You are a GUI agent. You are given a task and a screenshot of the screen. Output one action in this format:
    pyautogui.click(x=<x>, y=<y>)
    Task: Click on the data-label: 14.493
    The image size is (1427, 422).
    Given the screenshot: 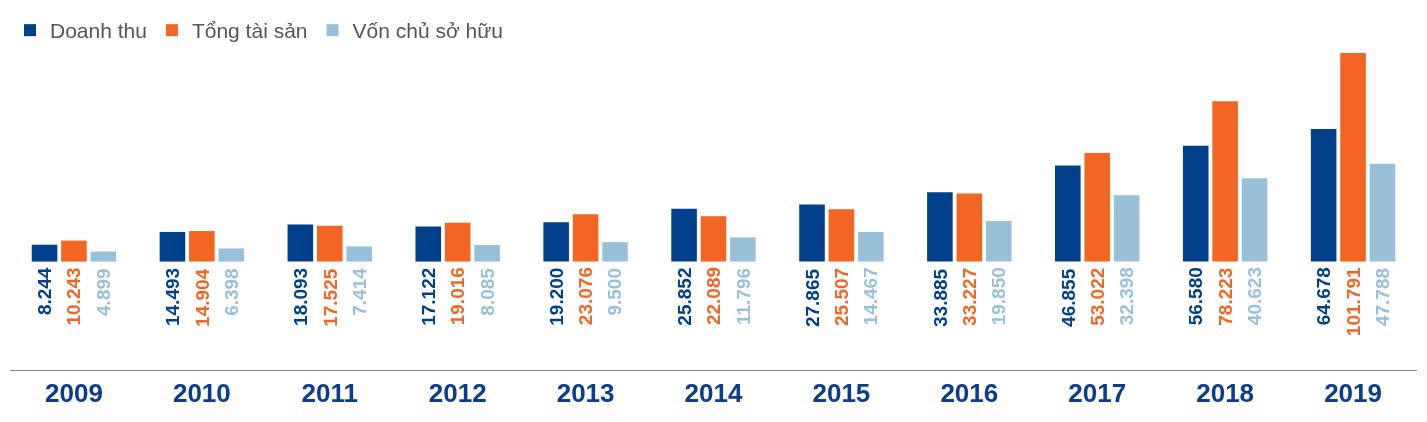 What is the action you would take?
    pyautogui.click(x=172, y=297)
    